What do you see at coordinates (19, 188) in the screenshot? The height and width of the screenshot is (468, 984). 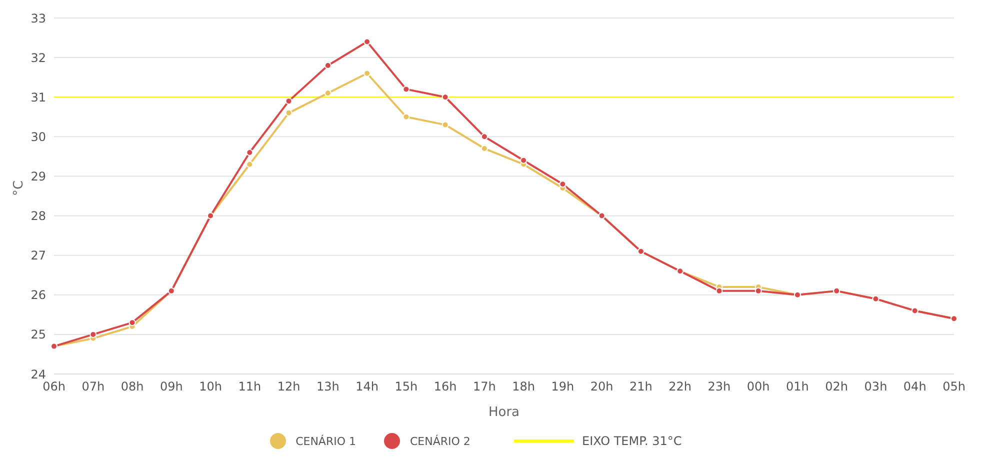 I see `y-axis-title: °C` at bounding box center [19, 188].